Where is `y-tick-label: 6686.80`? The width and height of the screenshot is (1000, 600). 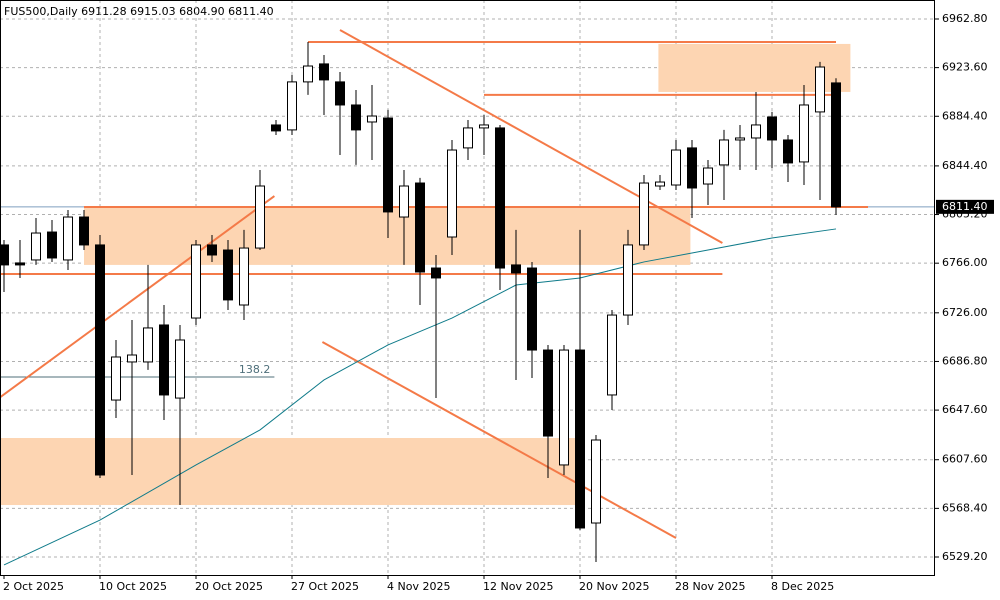 y-tick-label: 6686.80 is located at coordinates (965, 360).